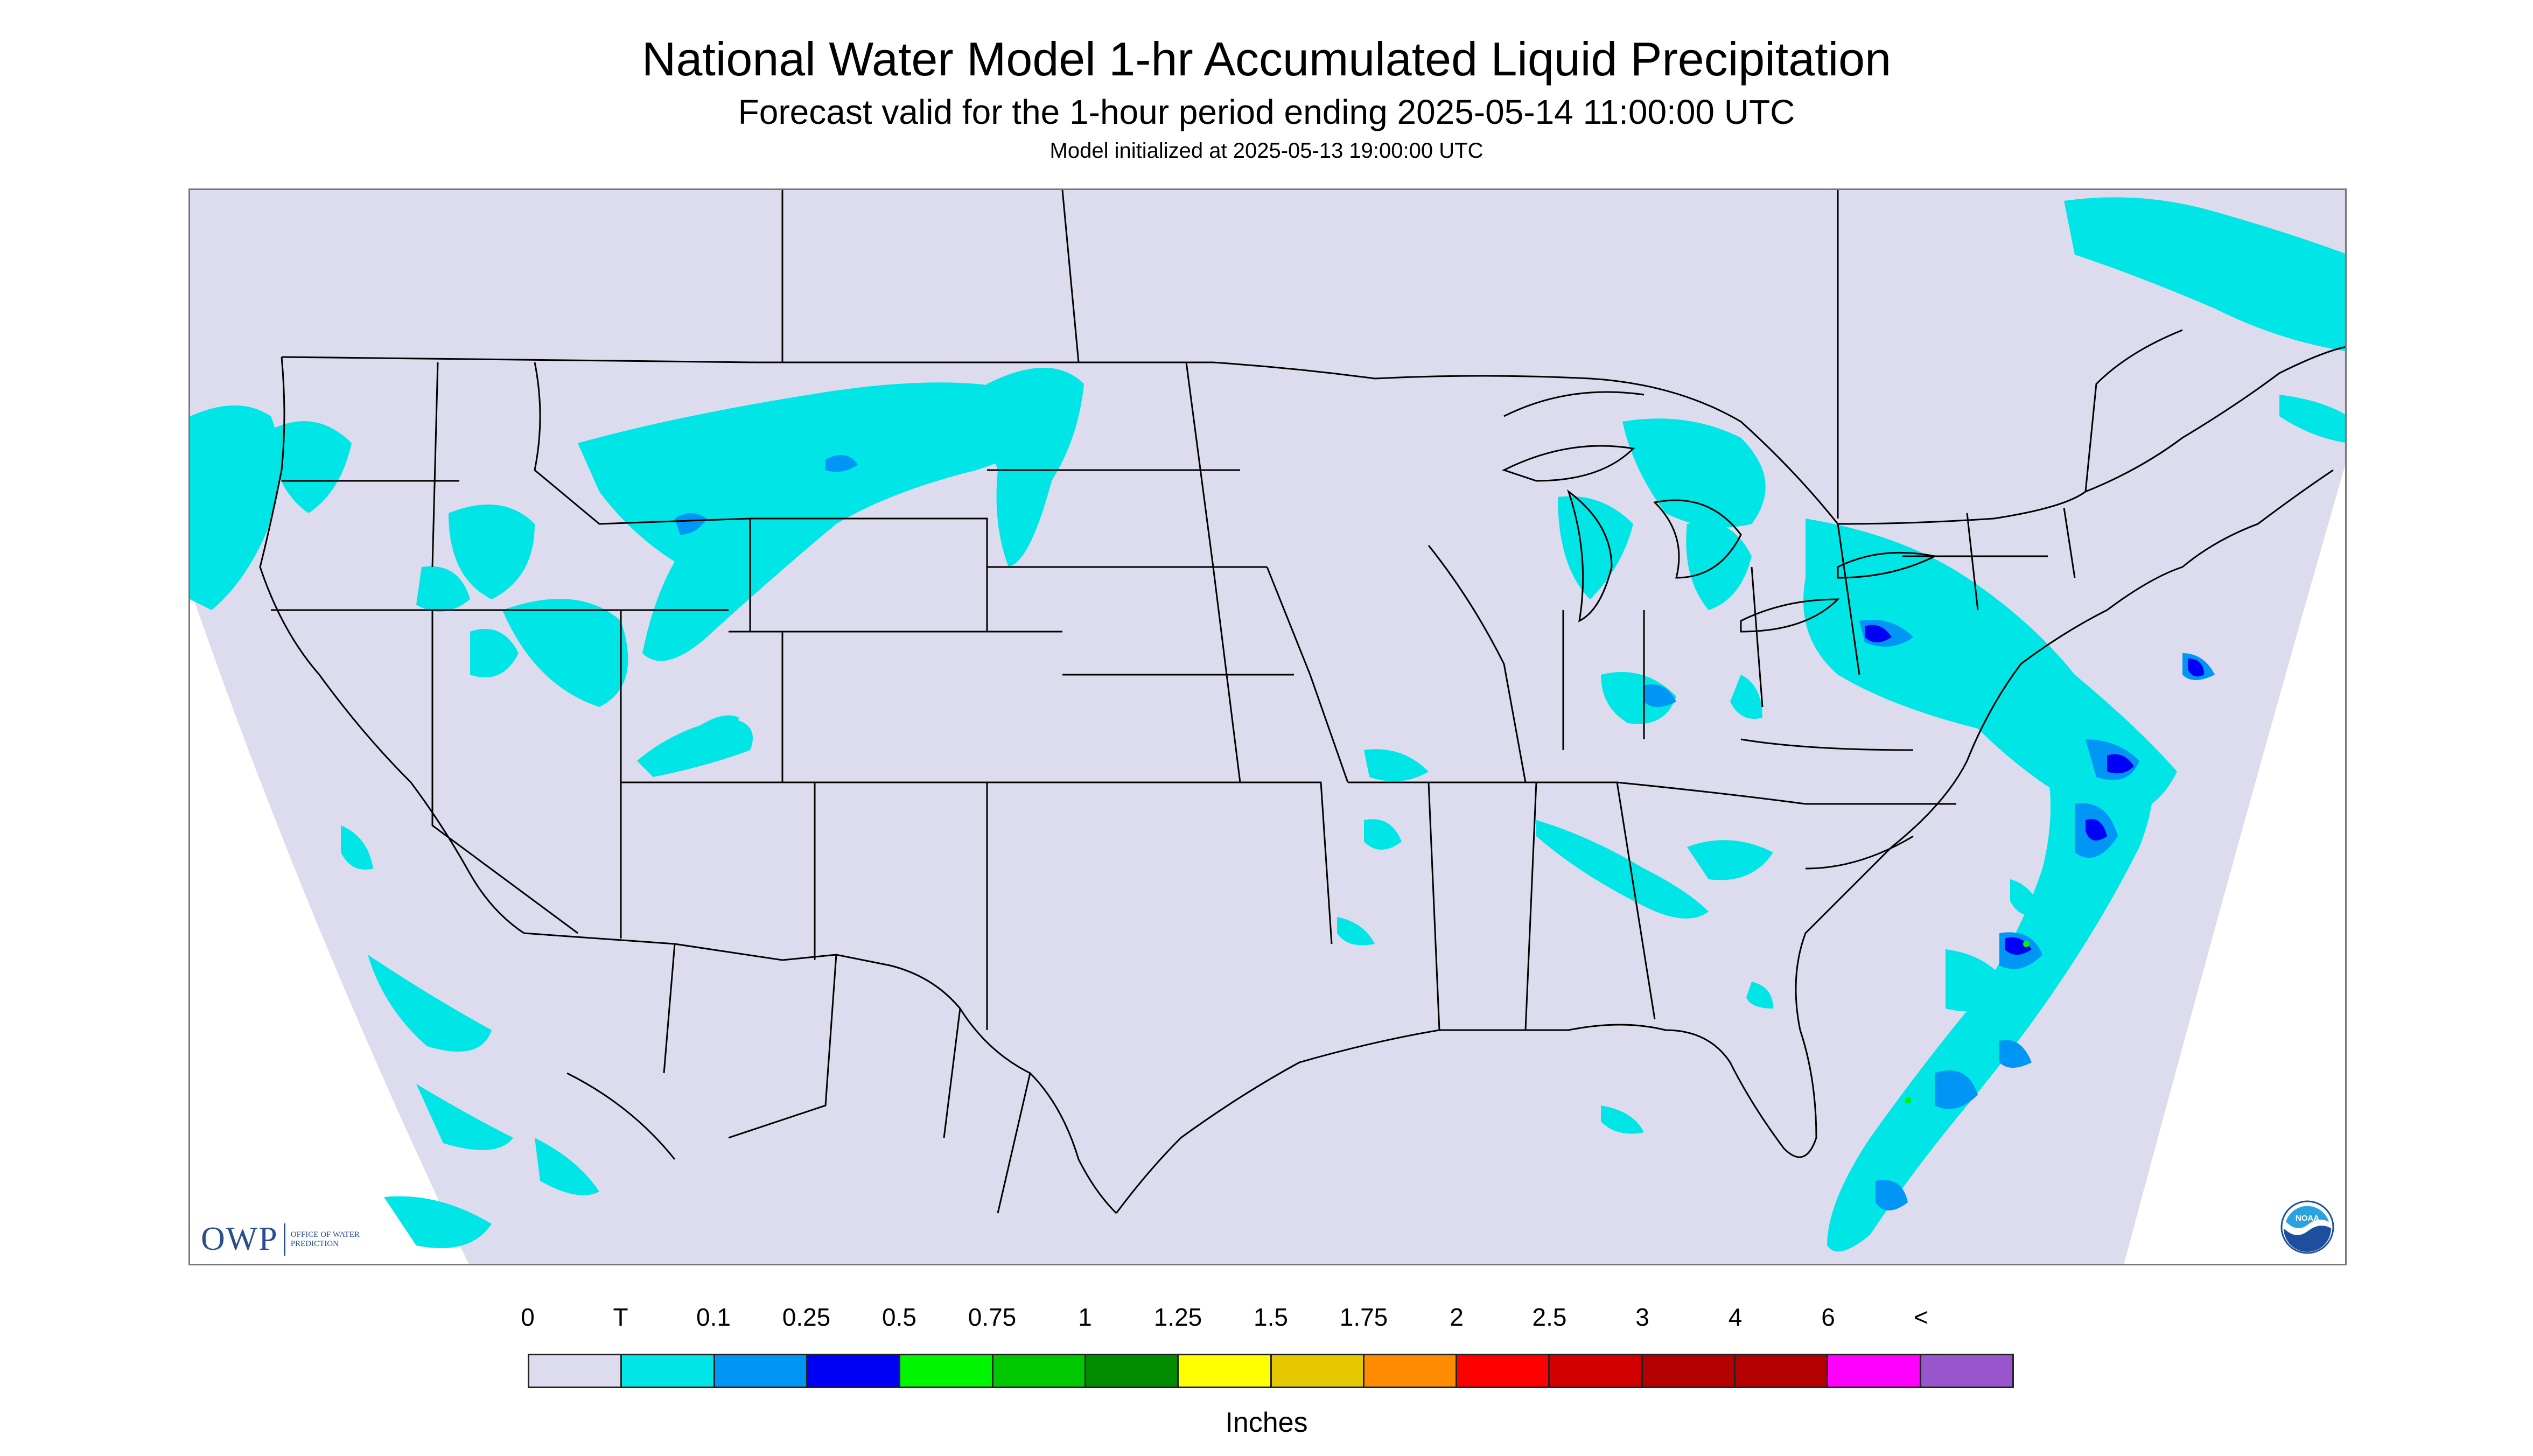 This screenshot has height=1456, width=2533. What do you see at coordinates (1363, 1317) in the screenshot?
I see `legend-label: 1.75` at bounding box center [1363, 1317].